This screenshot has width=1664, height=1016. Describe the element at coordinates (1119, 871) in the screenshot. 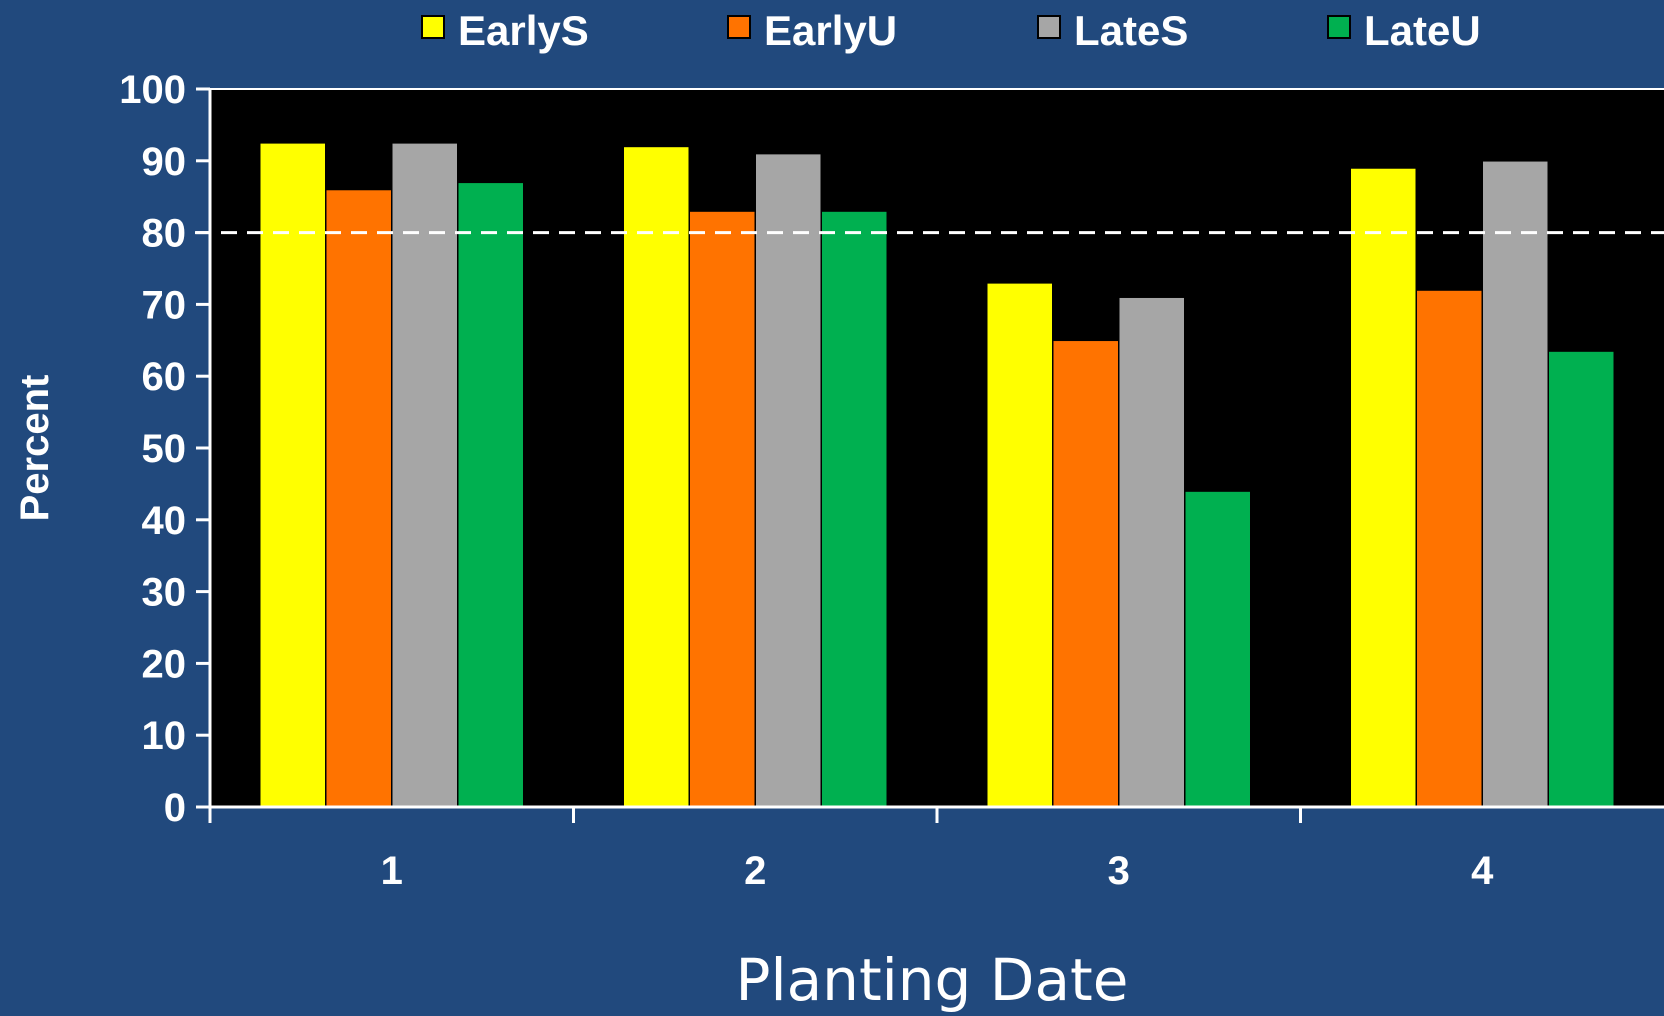

I see `x-category-label-3: 3` at that location.